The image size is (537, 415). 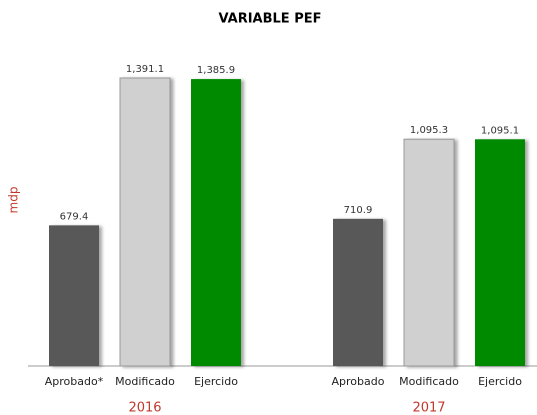 I want to click on category-label: Aprobado*, so click(x=74, y=381).